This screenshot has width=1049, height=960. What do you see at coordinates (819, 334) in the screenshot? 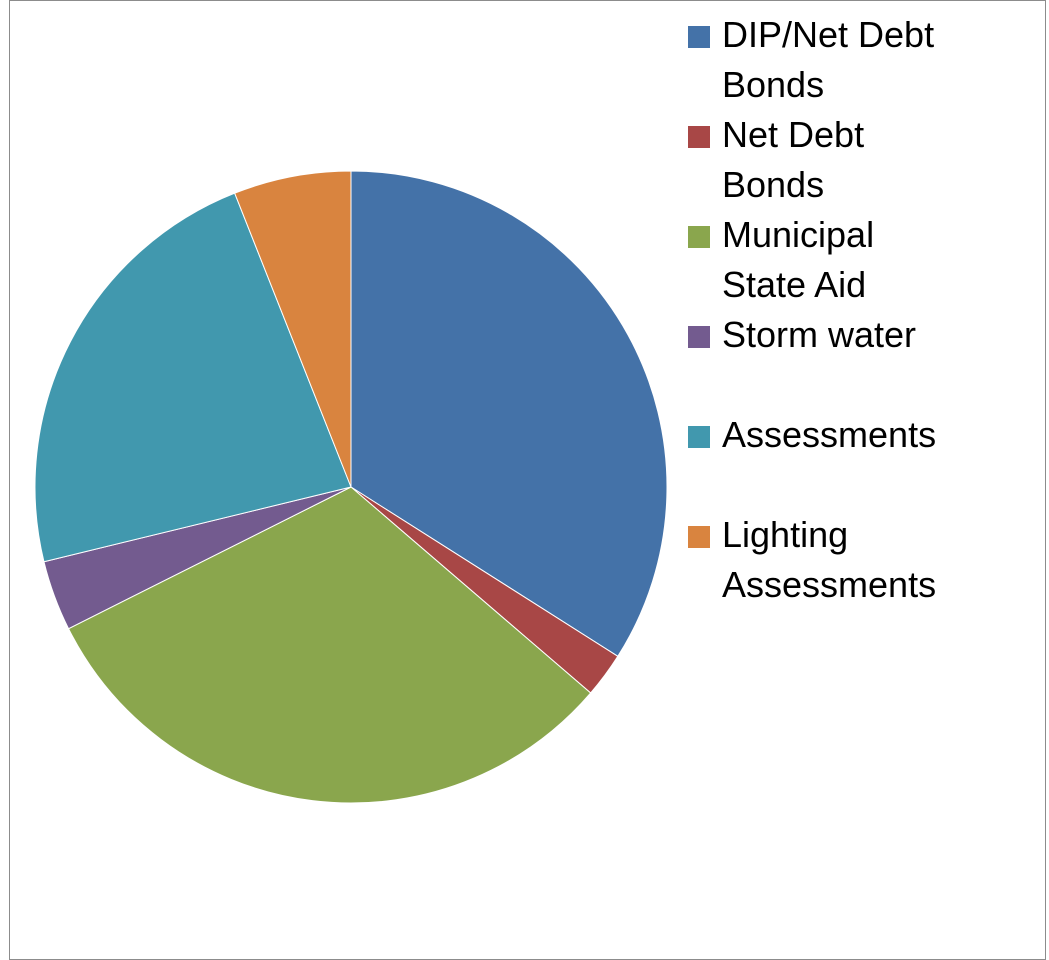
I see `legend-label: Storm water` at bounding box center [819, 334].